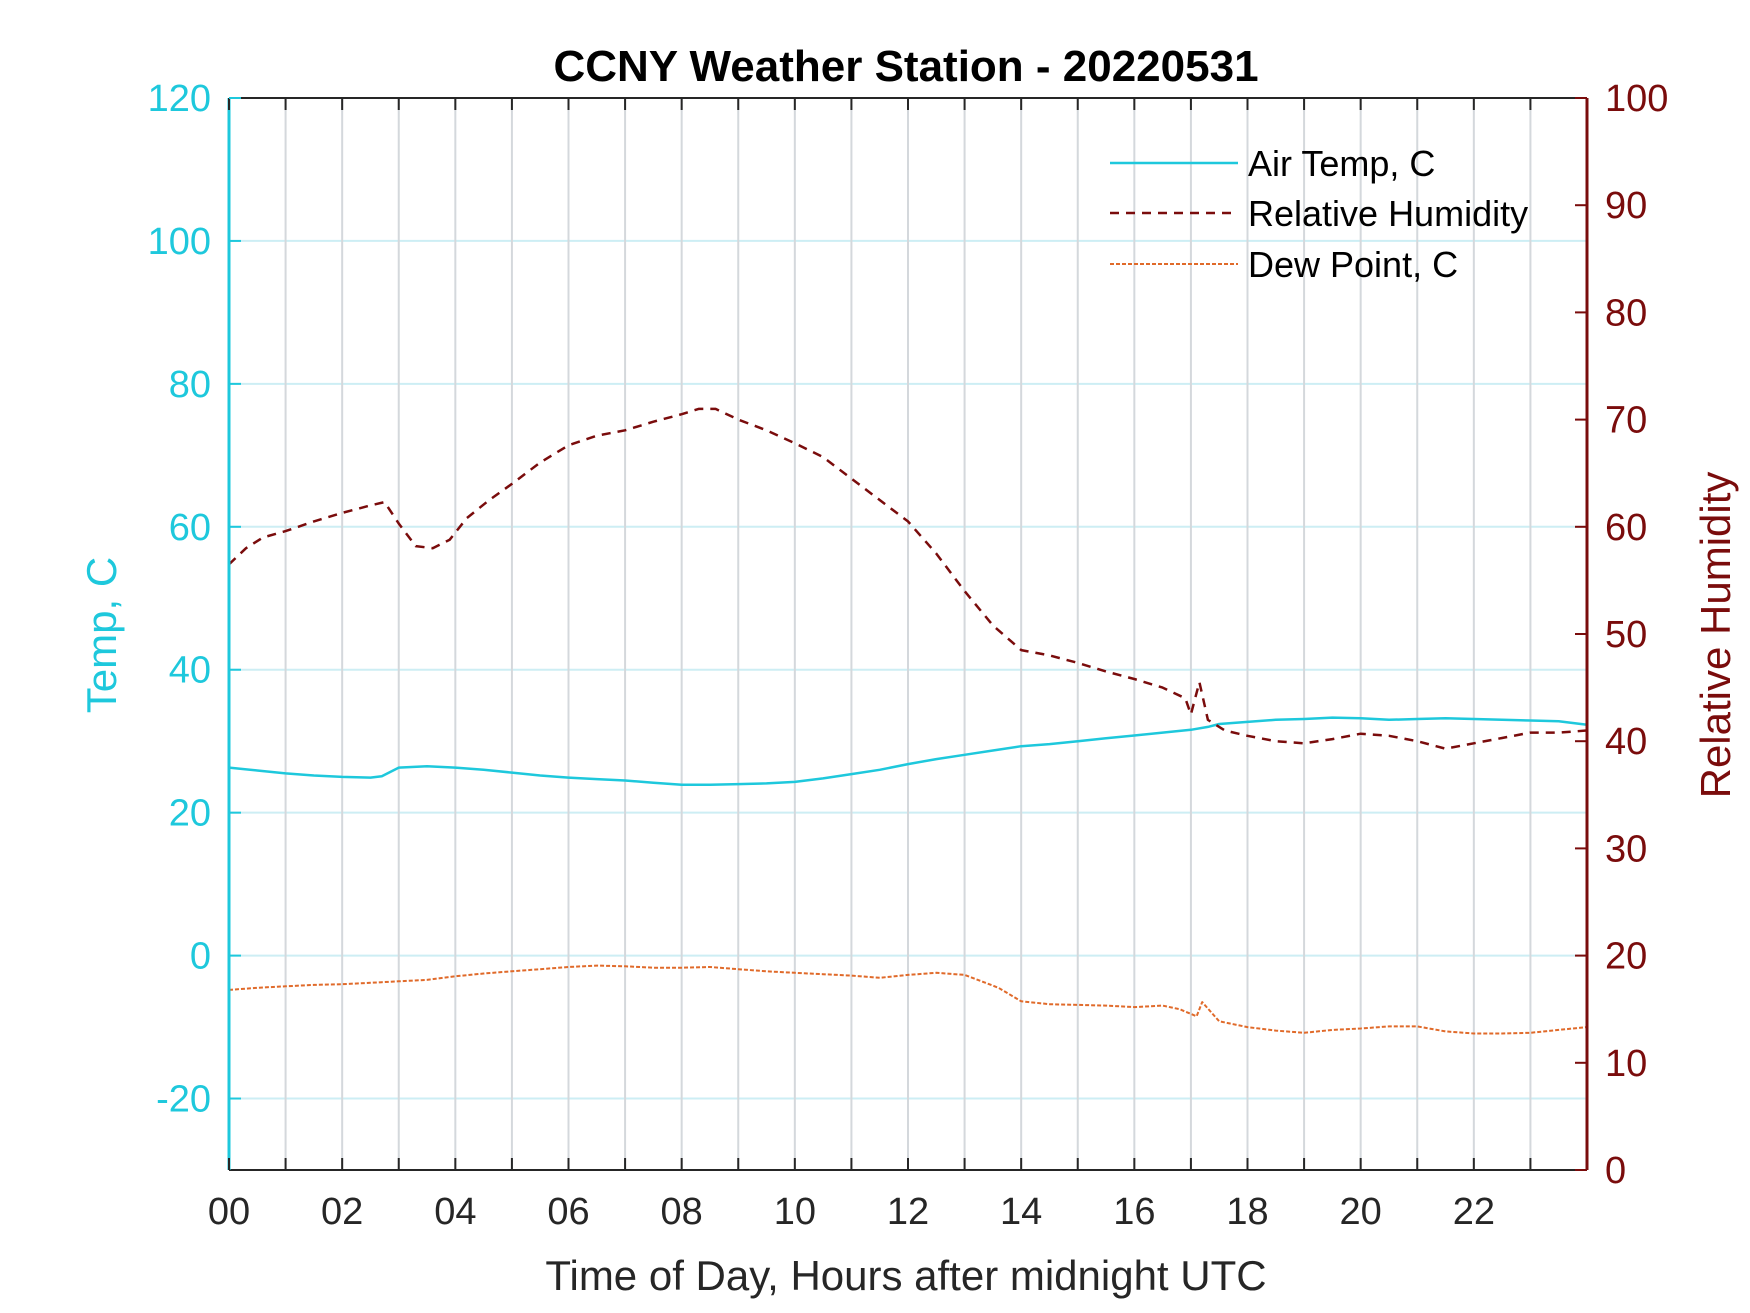 The image size is (1750, 1313). What do you see at coordinates (1021, 1212) in the screenshot?
I see `x-tick-label: 14` at bounding box center [1021, 1212].